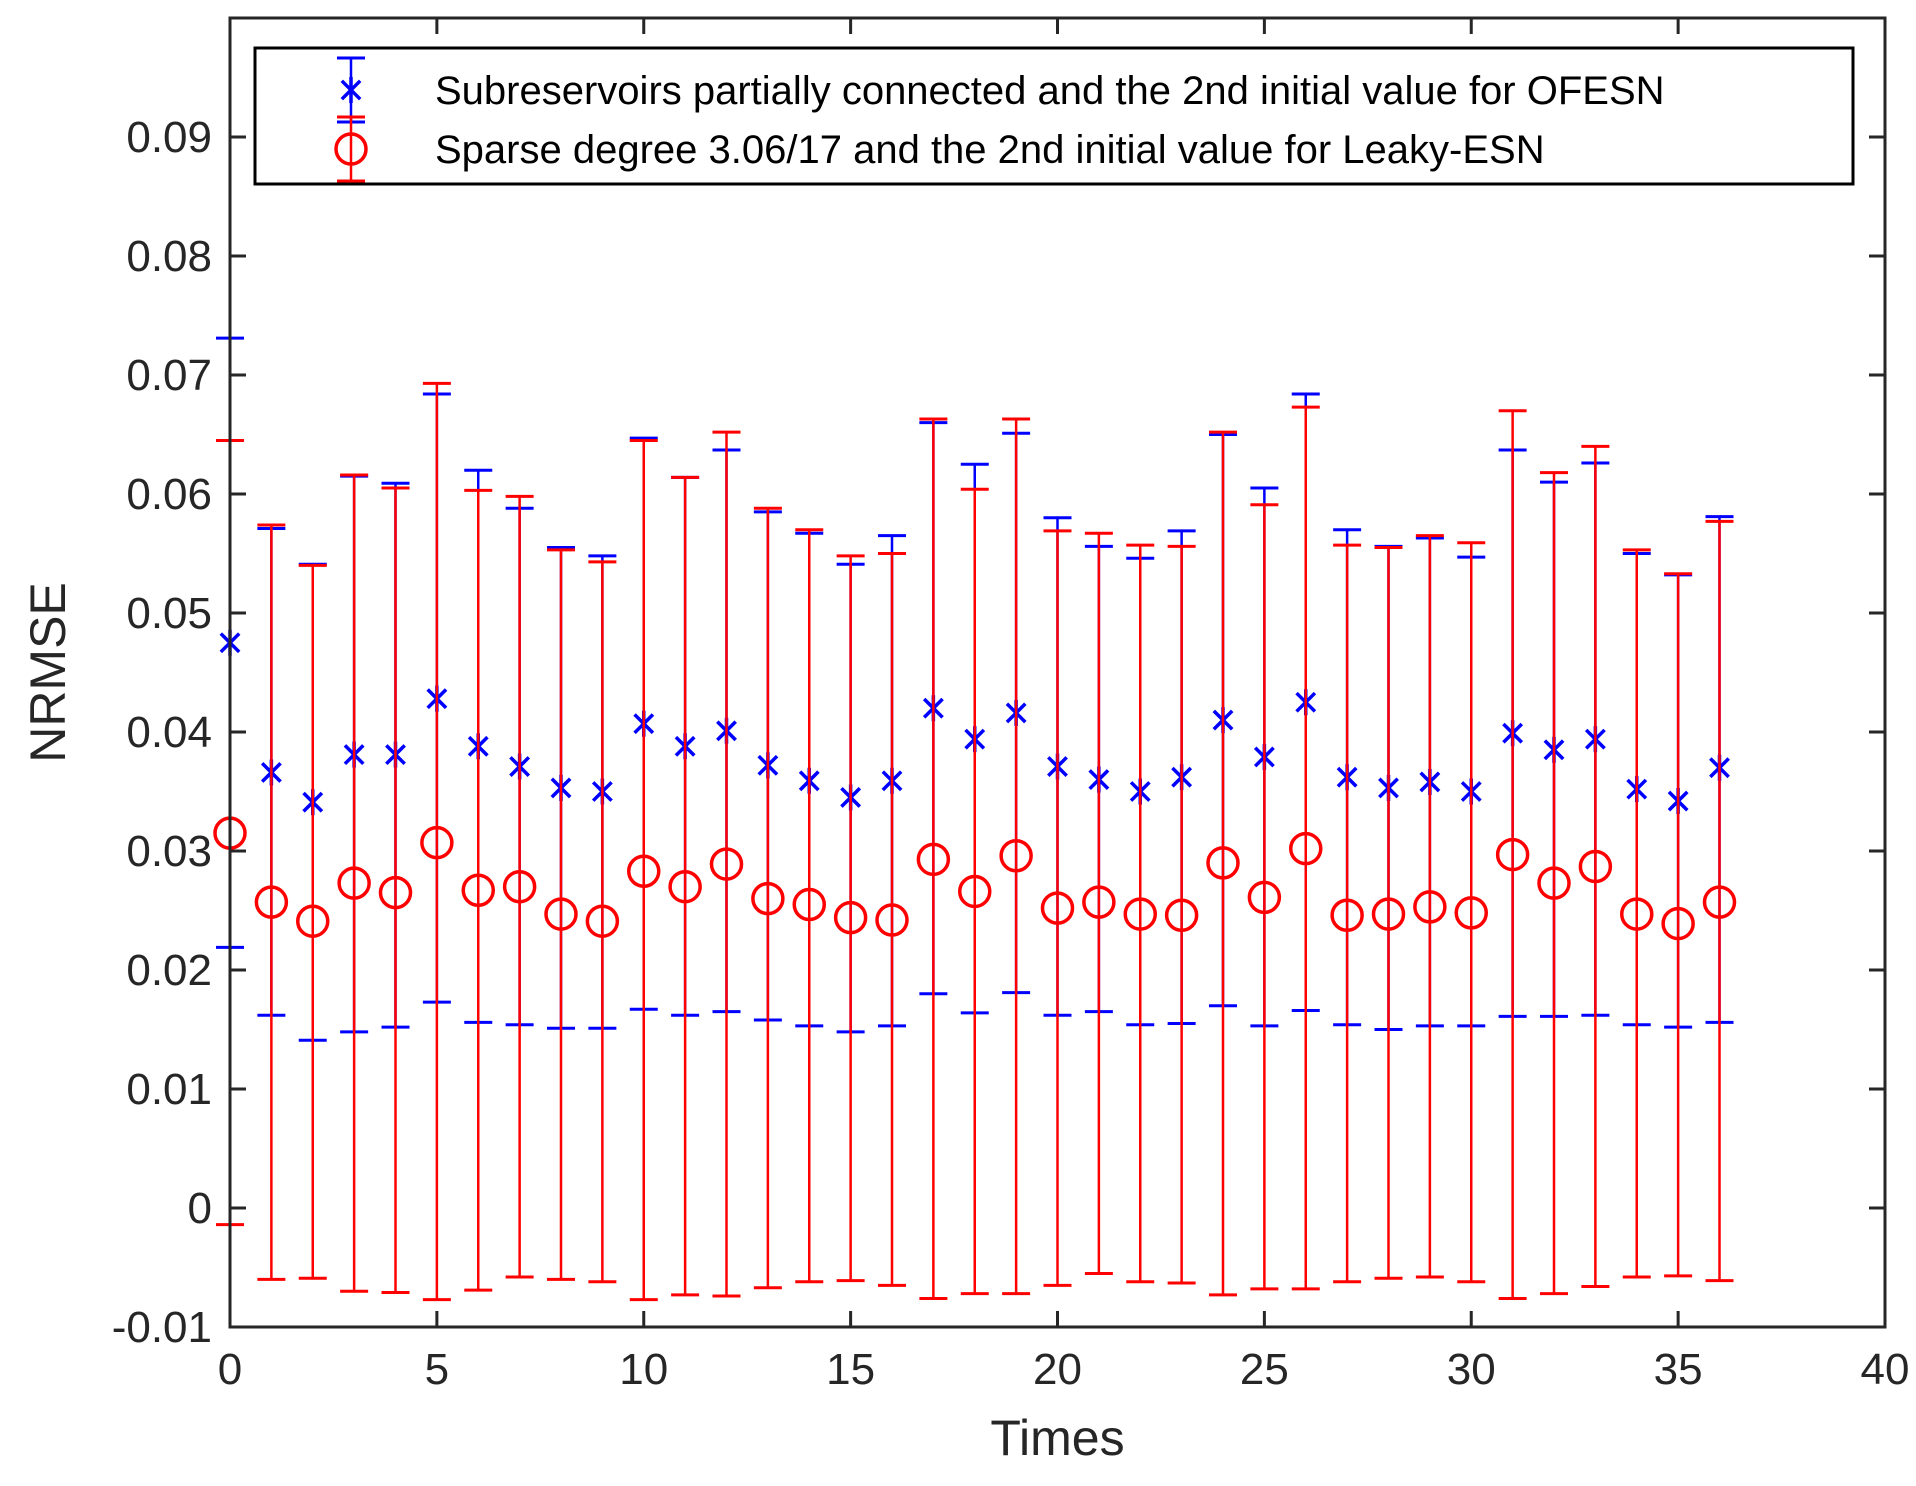 Image resolution: width=1916 pixels, height=1486 pixels. What do you see at coordinates (169, 970) in the screenshot?
I see `y-tick-label: 0.02` at bounding box center [169, 970].